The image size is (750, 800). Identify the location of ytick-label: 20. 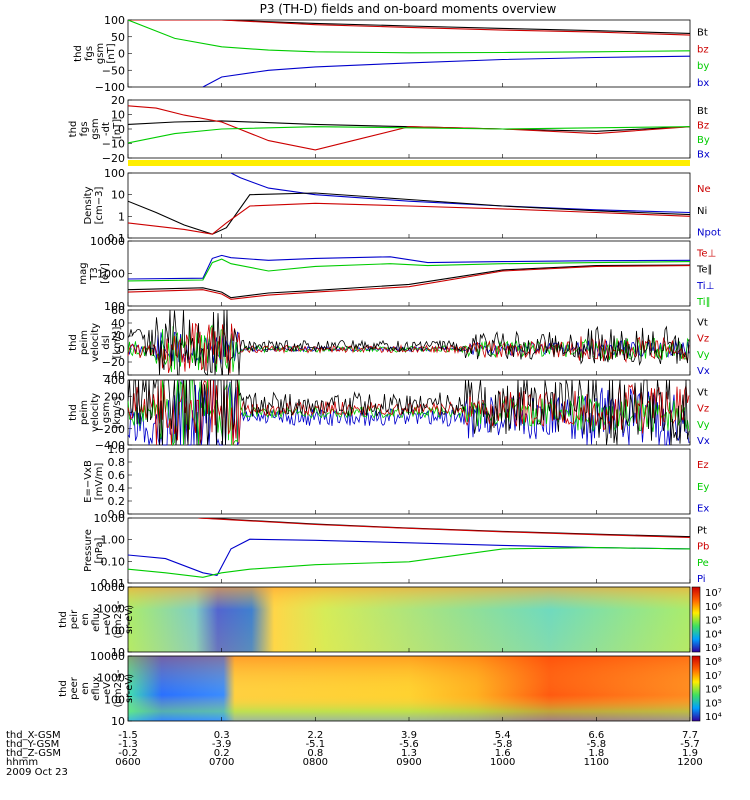
(118, 100).